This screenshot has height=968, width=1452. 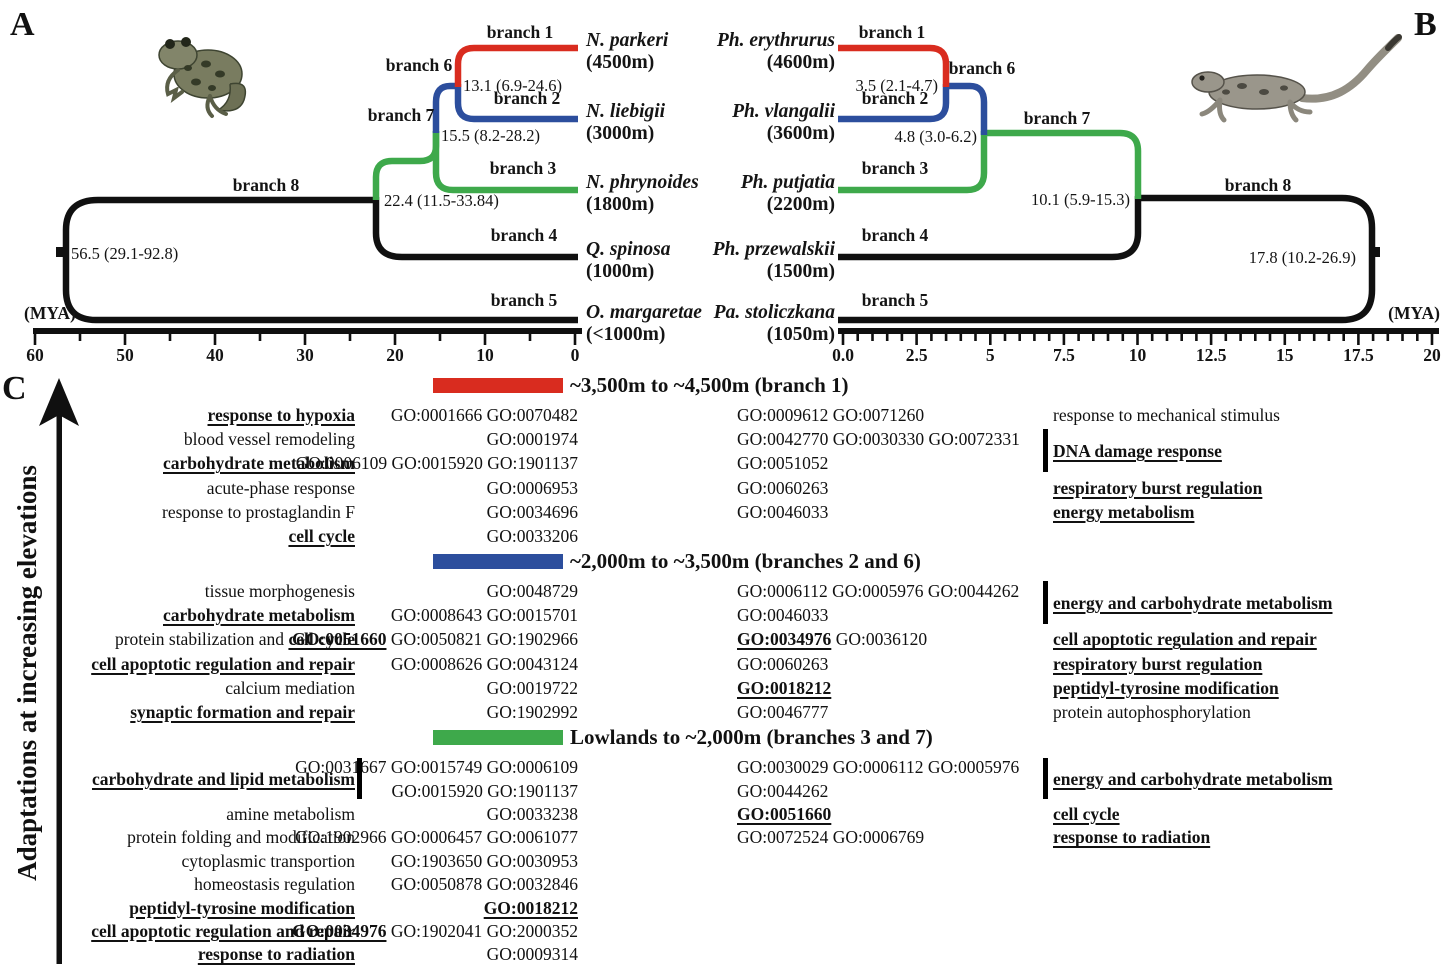 I want to click on text-runs: GO:0009612 GO:0071260, so click(x=830, y=415).